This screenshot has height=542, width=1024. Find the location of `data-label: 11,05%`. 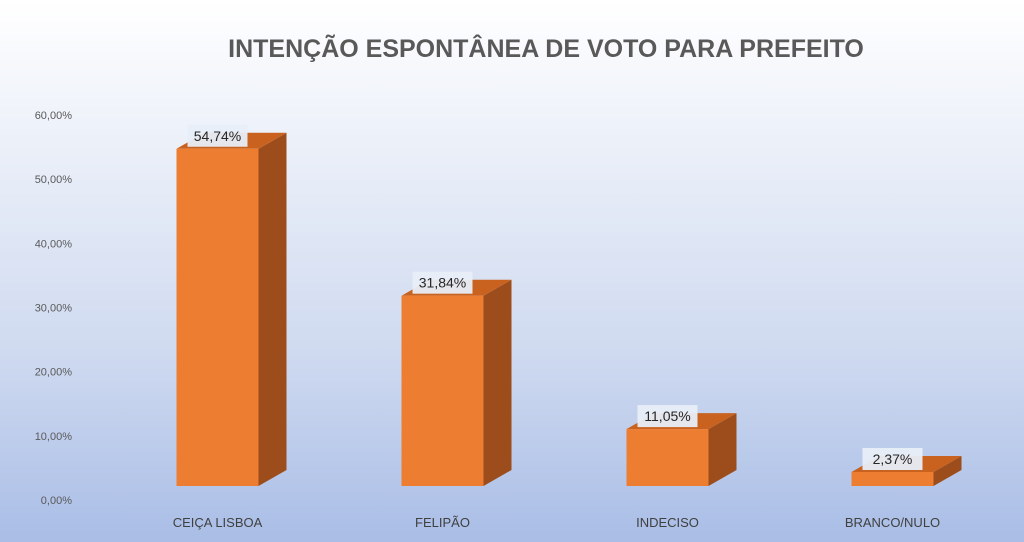

data-label: 11,05% is located at coordinates (667, 416).